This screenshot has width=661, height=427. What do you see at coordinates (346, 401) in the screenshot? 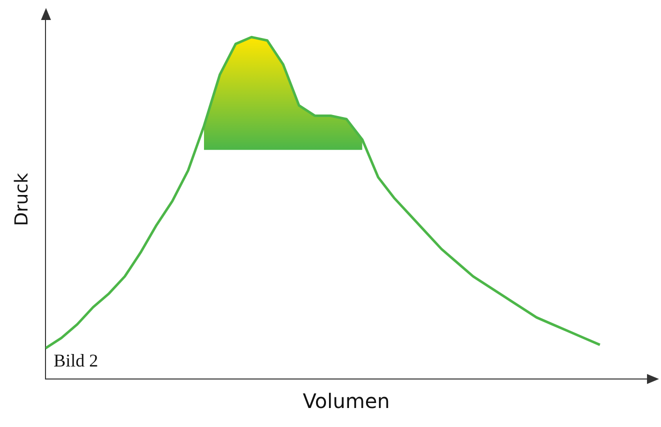
I see `x-axis-title: Volumen` at bounding box center [346, 401].